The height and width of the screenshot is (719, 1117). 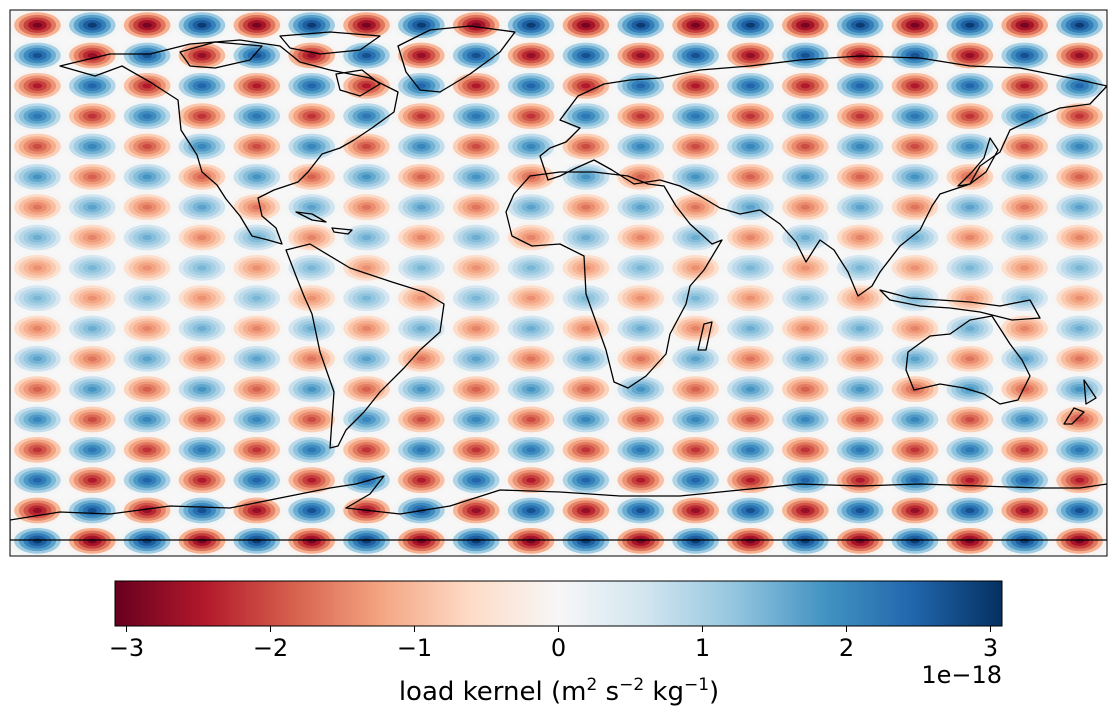 I want to click on colorbar-tick-label: −3, so click(x=126, y=648).